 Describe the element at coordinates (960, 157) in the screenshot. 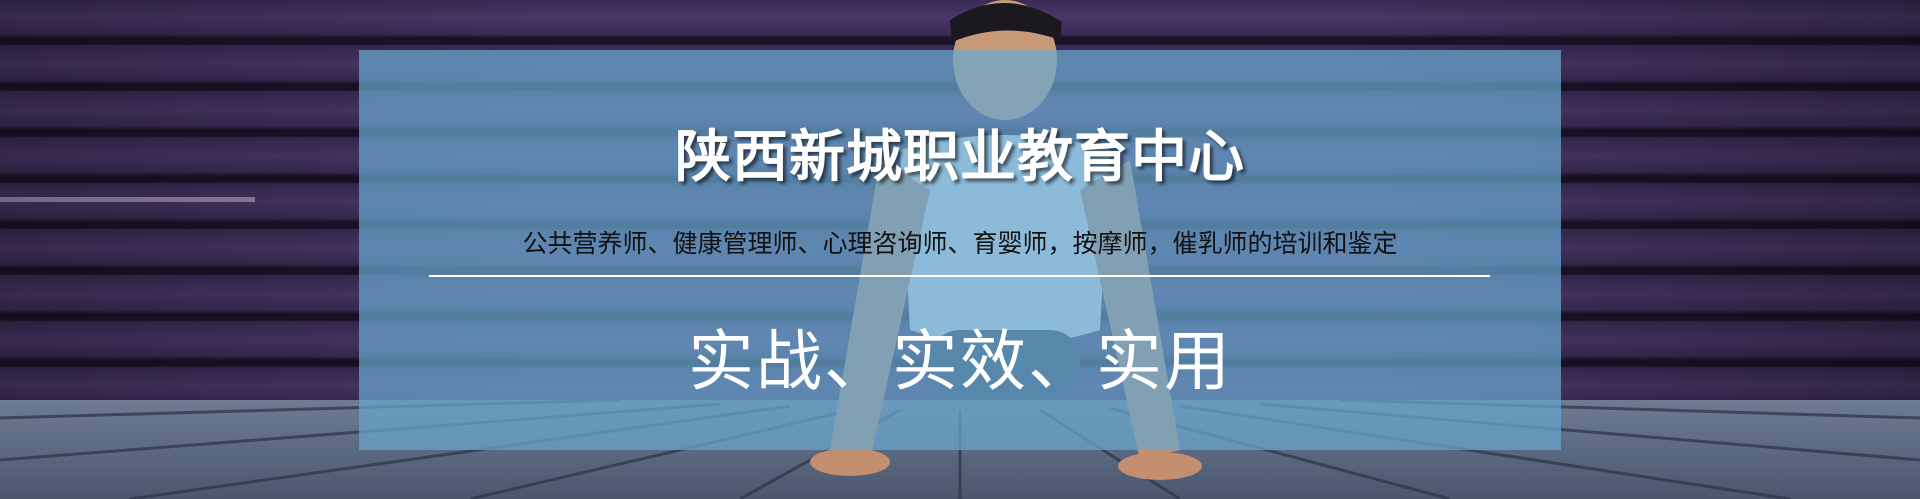

I see `page-title: 陕西新城职业教育中心` at that location.